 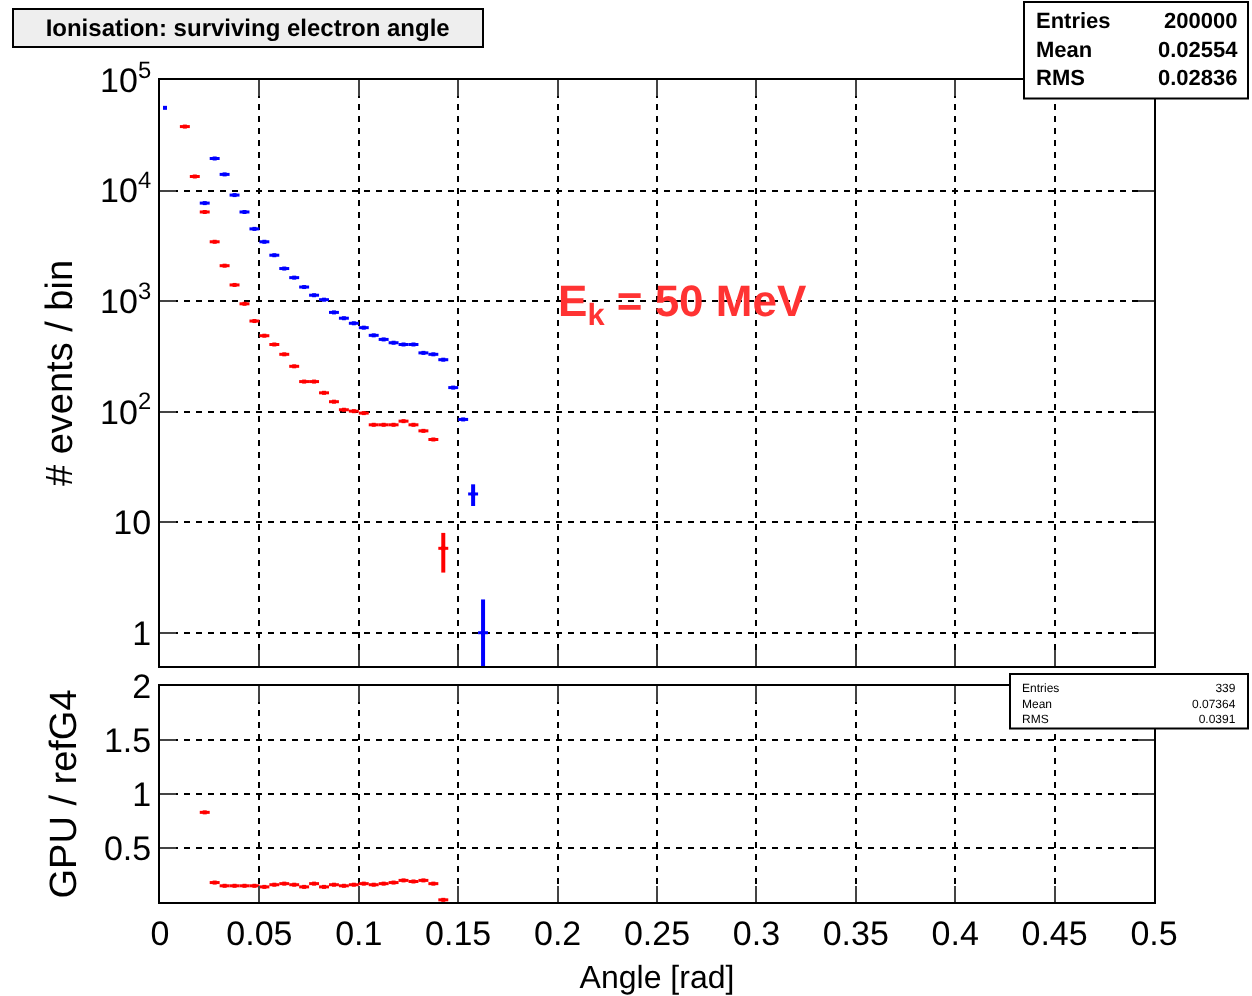 I want to click on x-tick-label: 0.5, so click(x=1154, y=933).